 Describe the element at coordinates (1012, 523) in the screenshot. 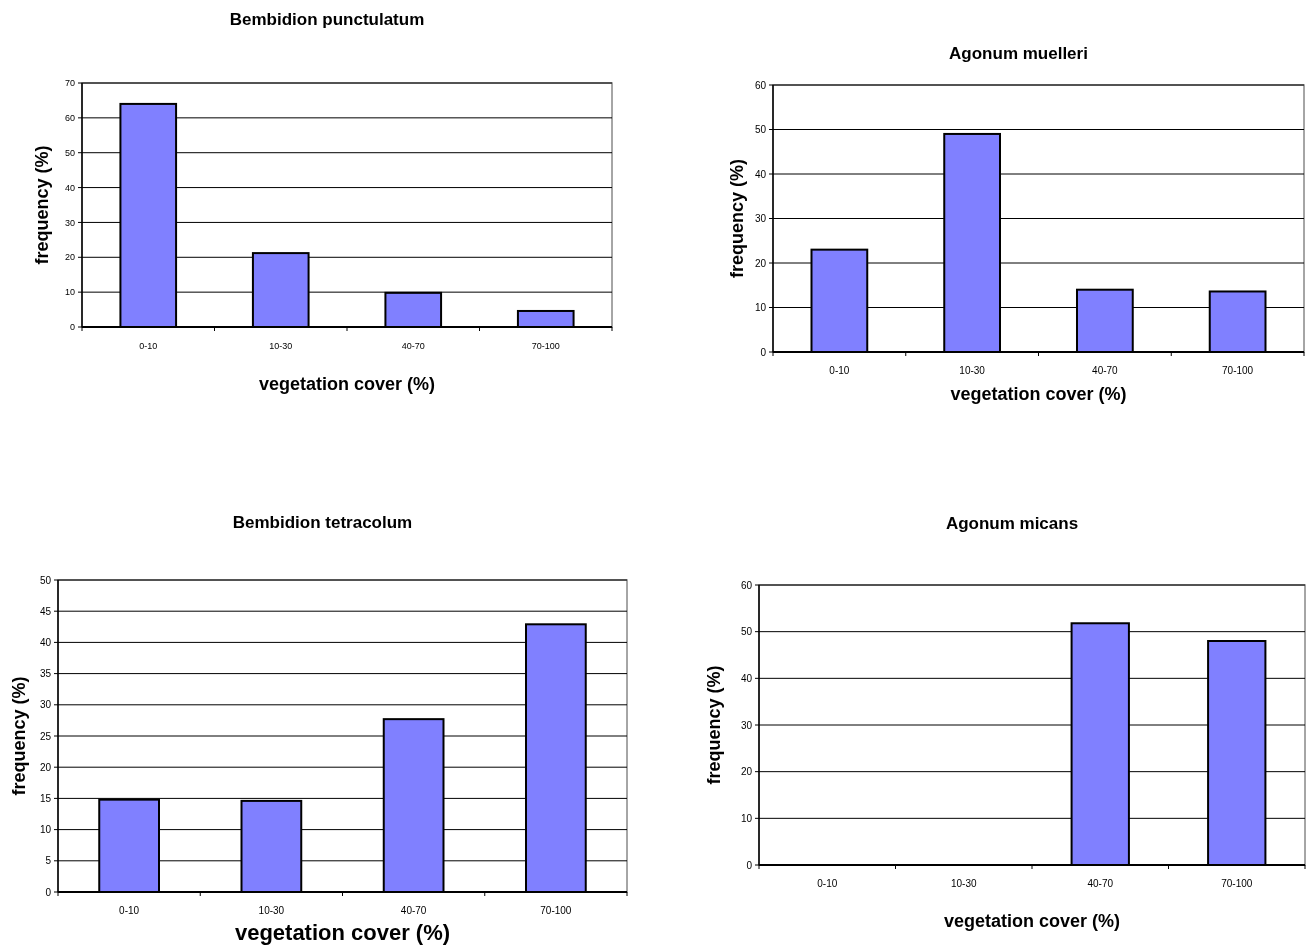

I see `chart-title: Agonum micans` at that location.